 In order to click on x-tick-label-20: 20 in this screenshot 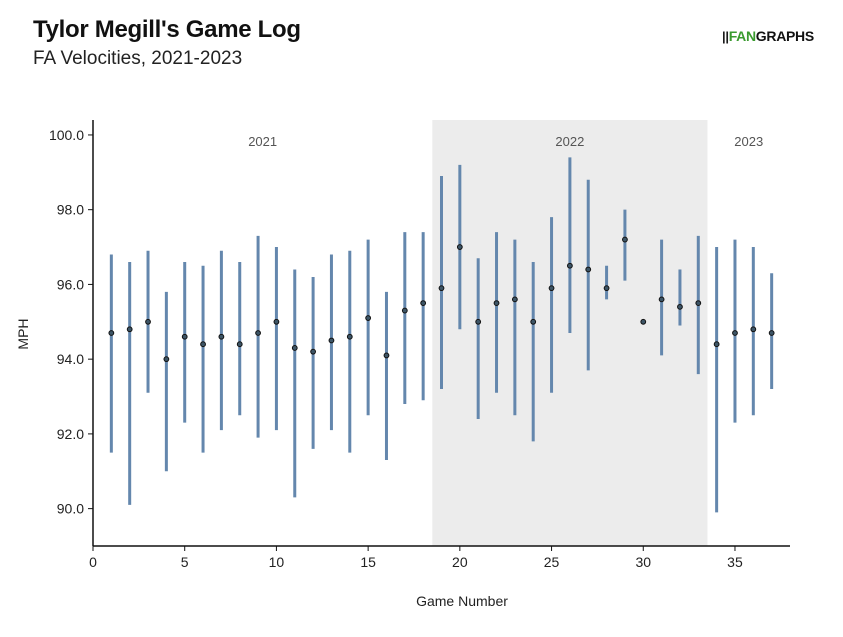, I will do `click(460, 562)`.